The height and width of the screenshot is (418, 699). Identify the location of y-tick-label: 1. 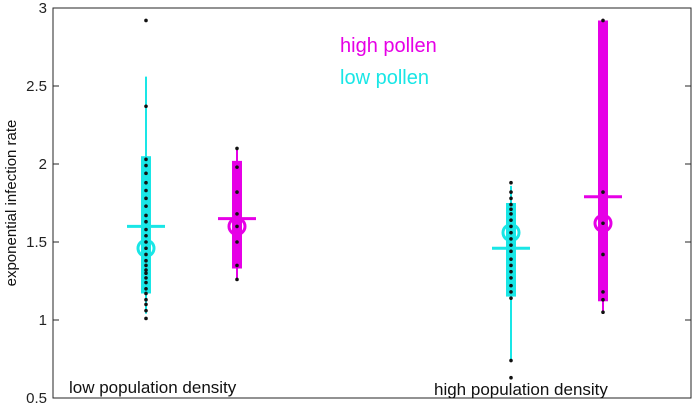
(43, 320).